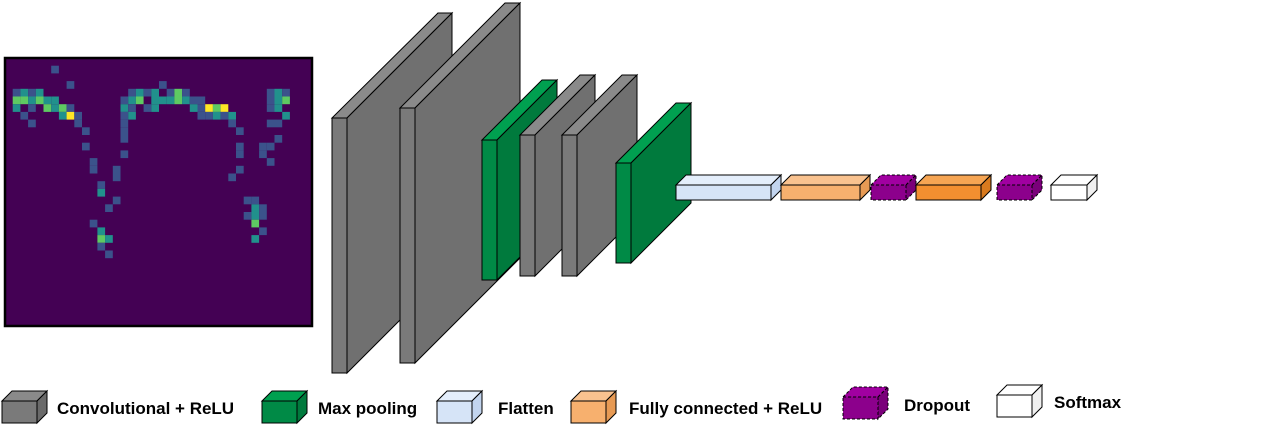 This screenshot has height=430, width=1261. What do you see at coordinates (494, 407) in the screenshot?
I see `legend-item-flatten: Flatten` at bounding box center [494, 407].